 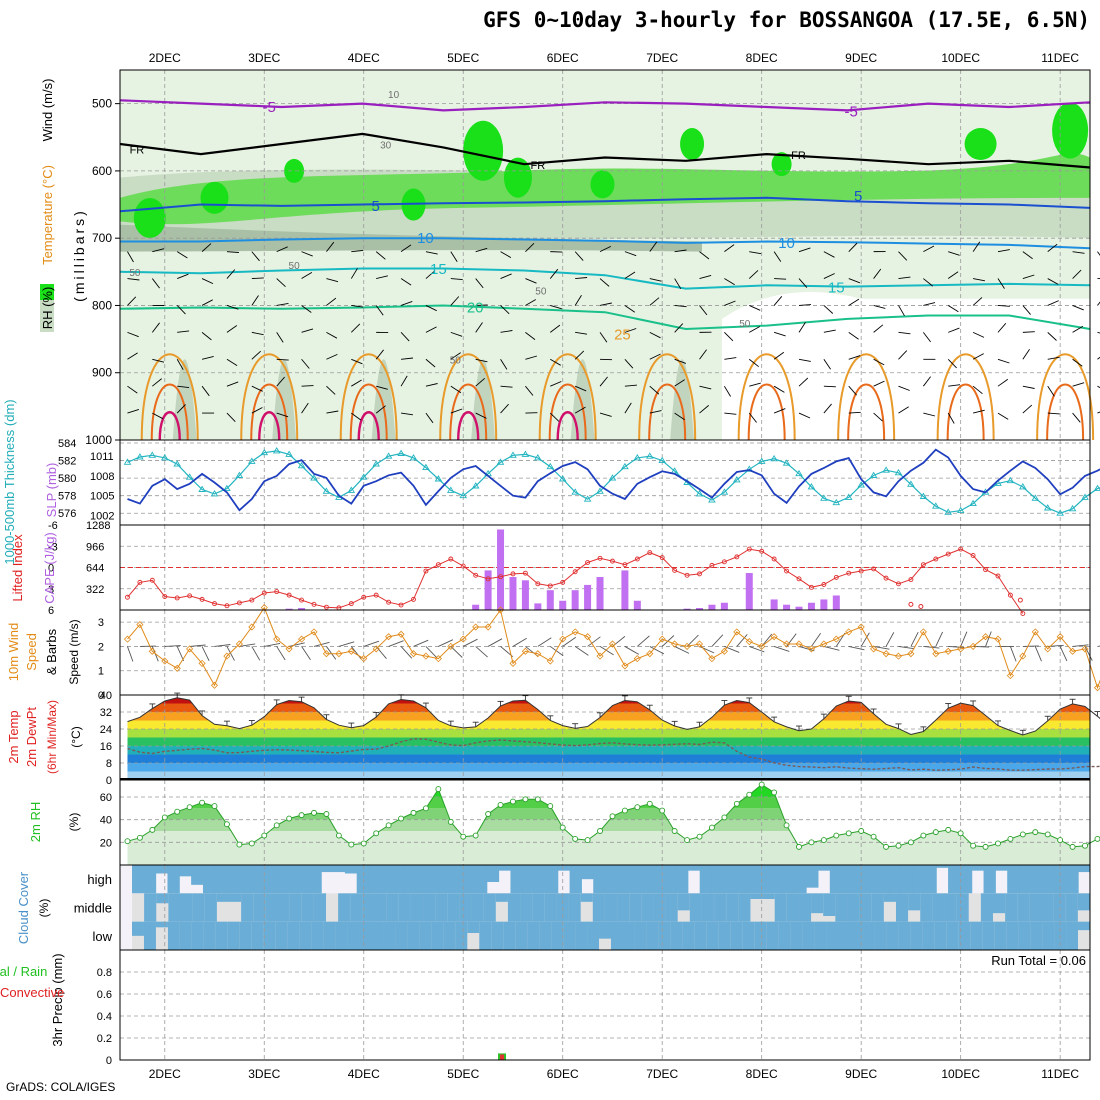 What do you see at coordinates (61, 1087) in the screenshot?
I see `credit-text: GrADS: COLA/IGES` at bounding box center [61, 1087].